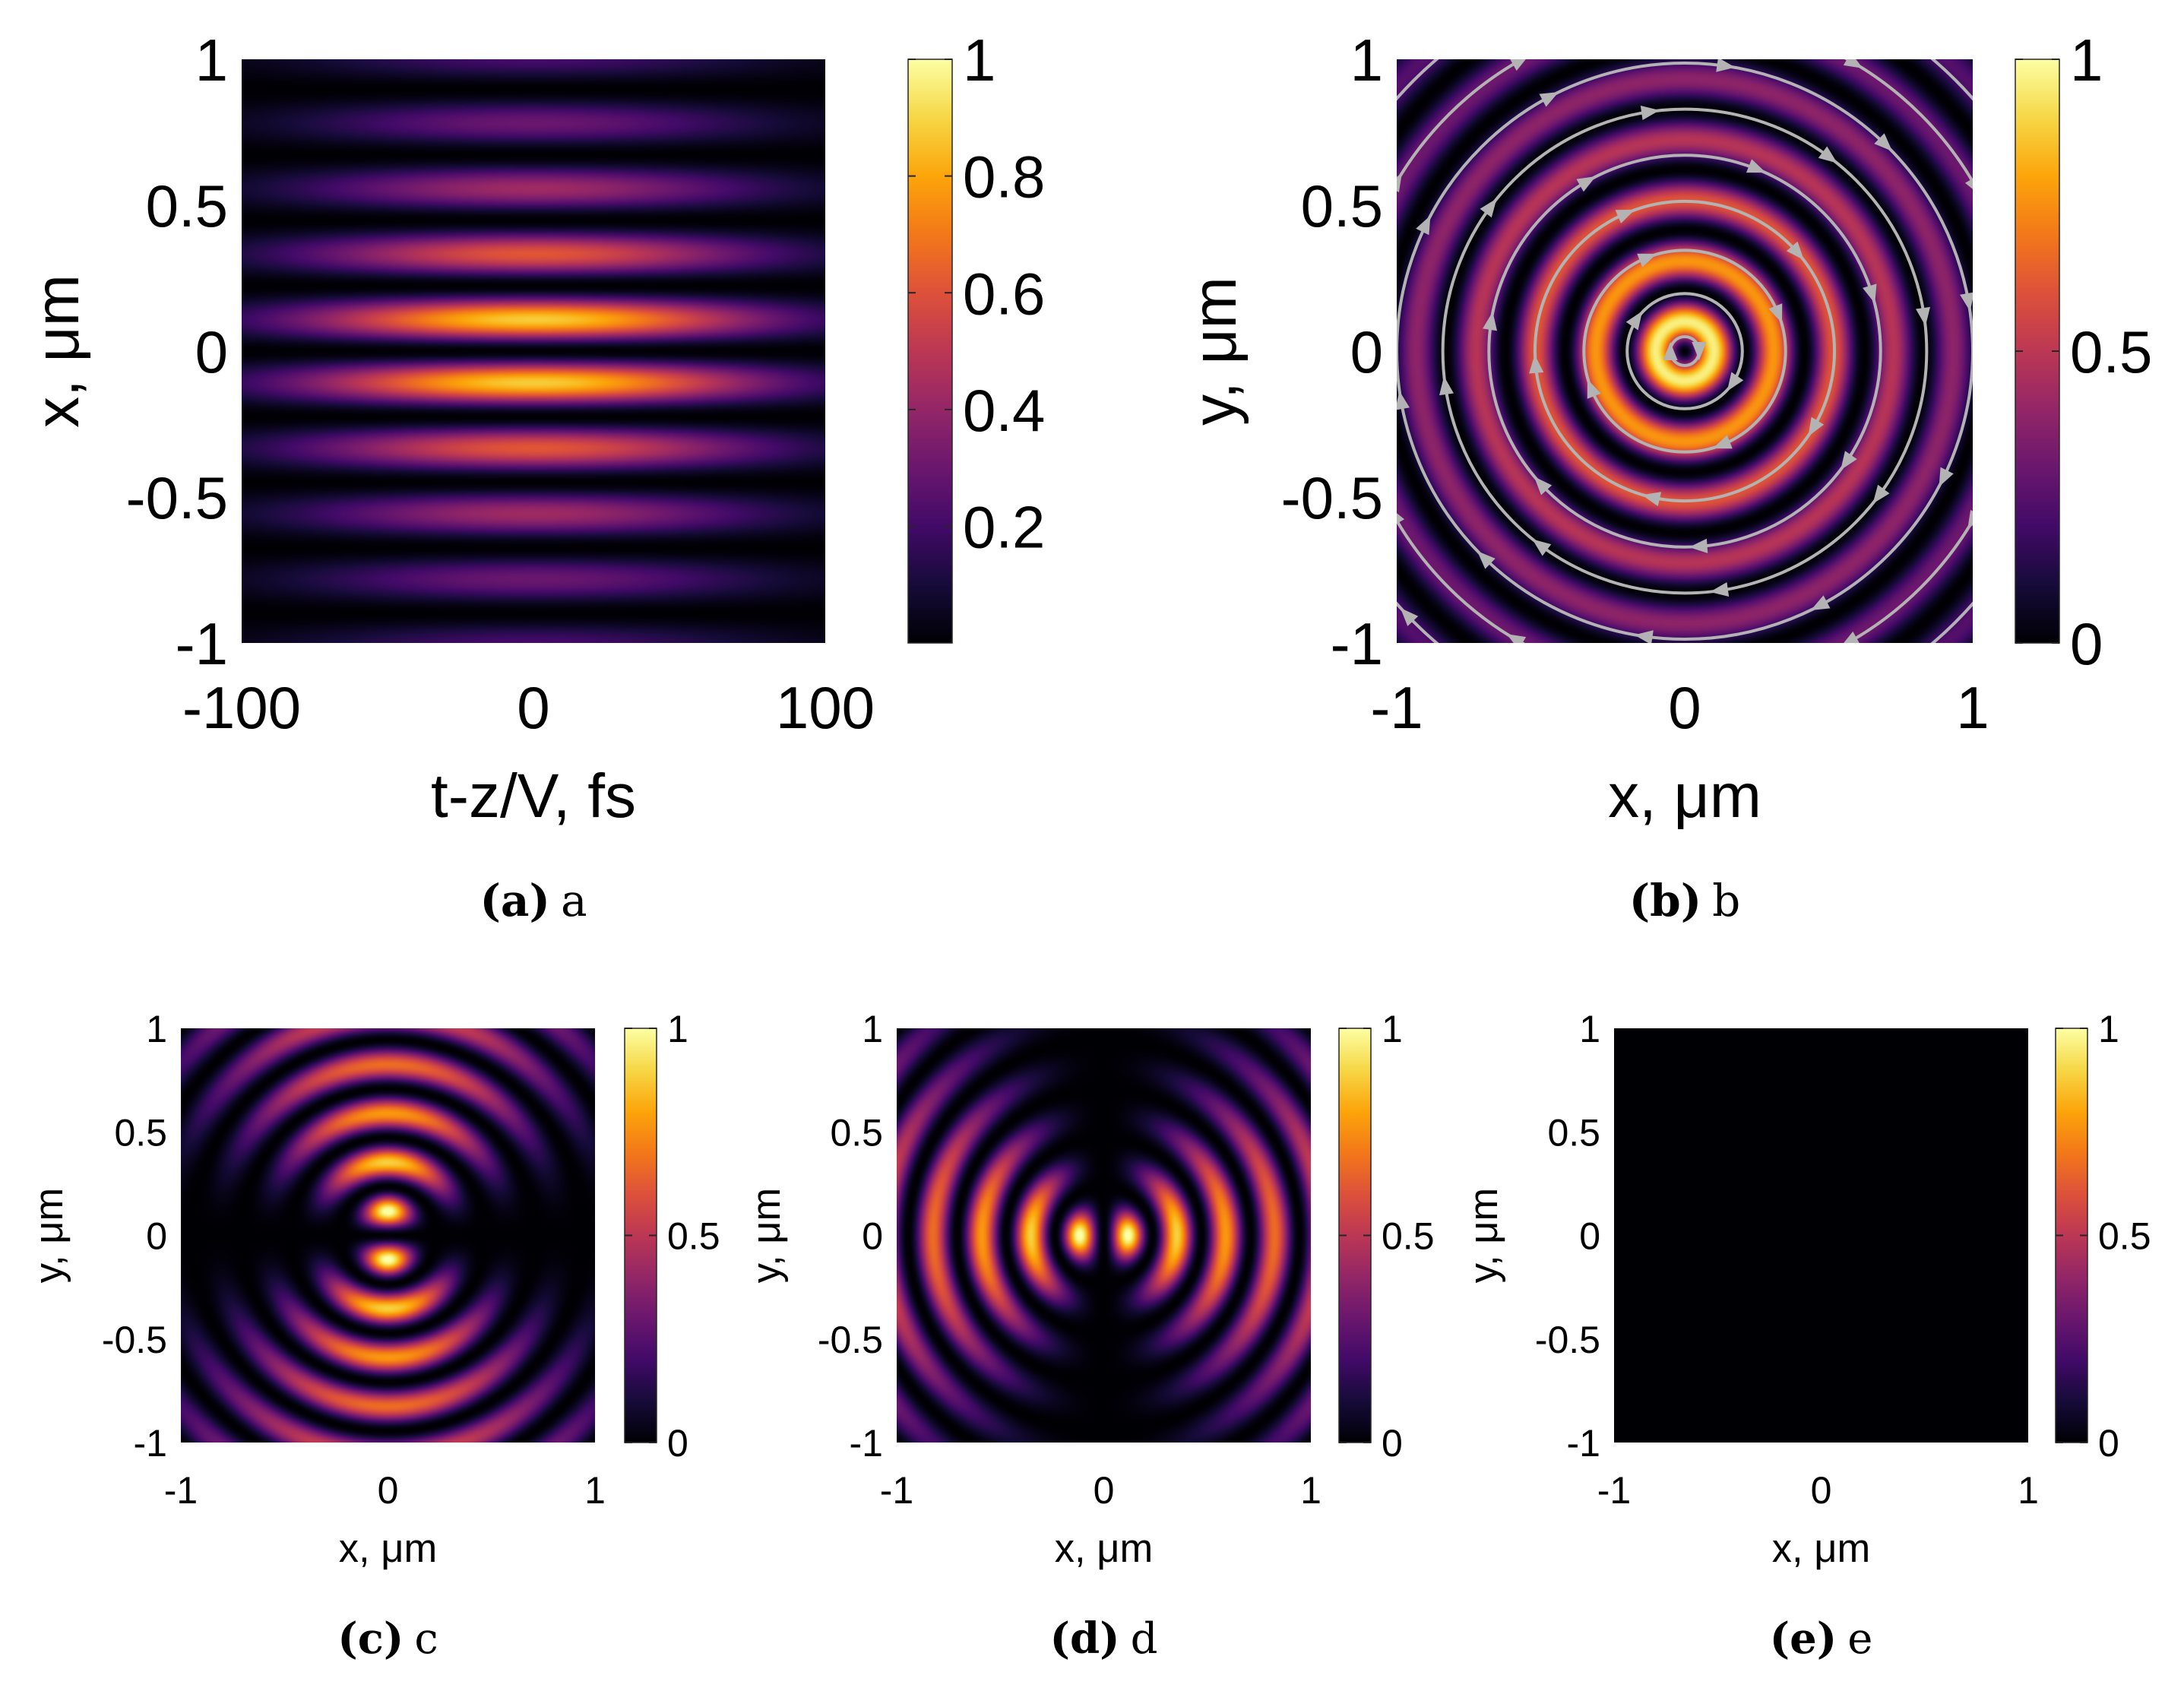 This screenshot has width=2184, height=1688. I want to click on panel-d: -1 0 1 1 0.5 0 -0.5 -1 x, μm y, μm 1 0.5 0 (d) d, so click(1089, 1336).